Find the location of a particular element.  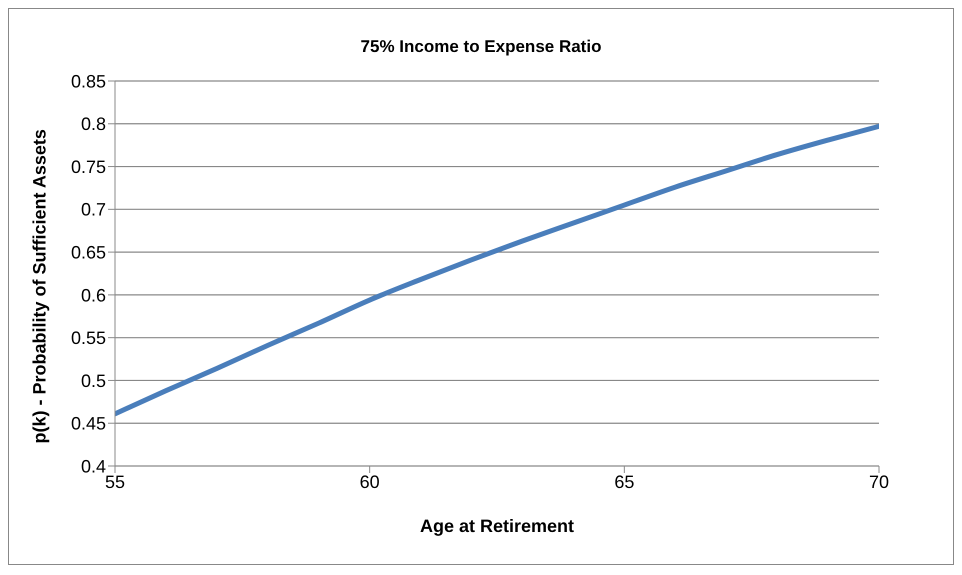

y-axis-title: p(k) - Probability of Sufficient Assets is located at coordinates (39, 286).